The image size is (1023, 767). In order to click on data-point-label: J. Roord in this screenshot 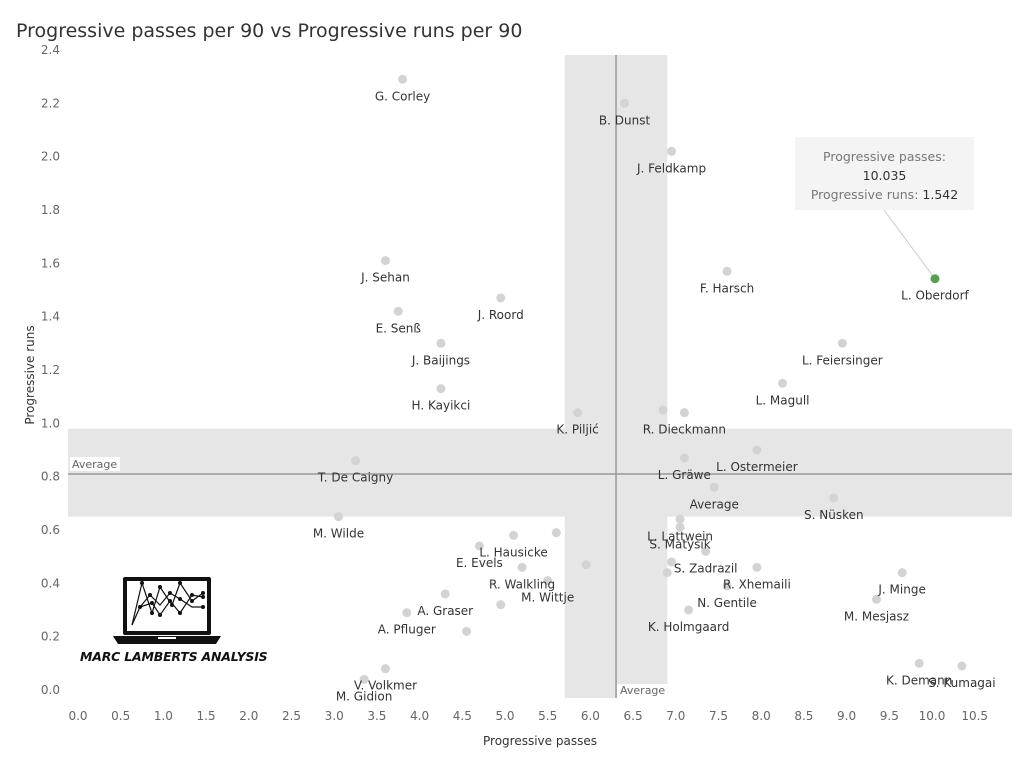, I will do `click(500, 315)`.